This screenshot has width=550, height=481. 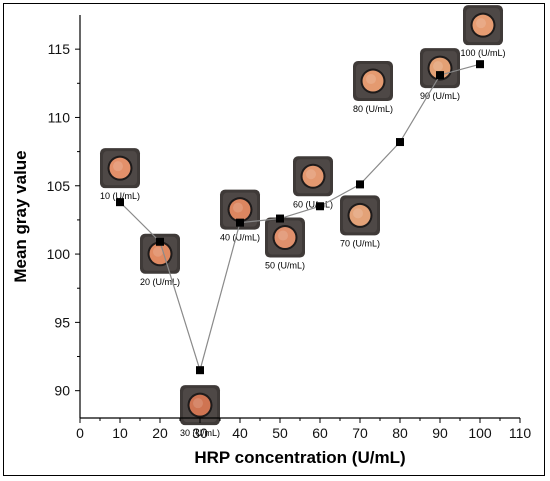 What do you see at coordinates (59, 186) in the screenshot?
I see `y-tick-label: 105` at bounding box center [59, 186].